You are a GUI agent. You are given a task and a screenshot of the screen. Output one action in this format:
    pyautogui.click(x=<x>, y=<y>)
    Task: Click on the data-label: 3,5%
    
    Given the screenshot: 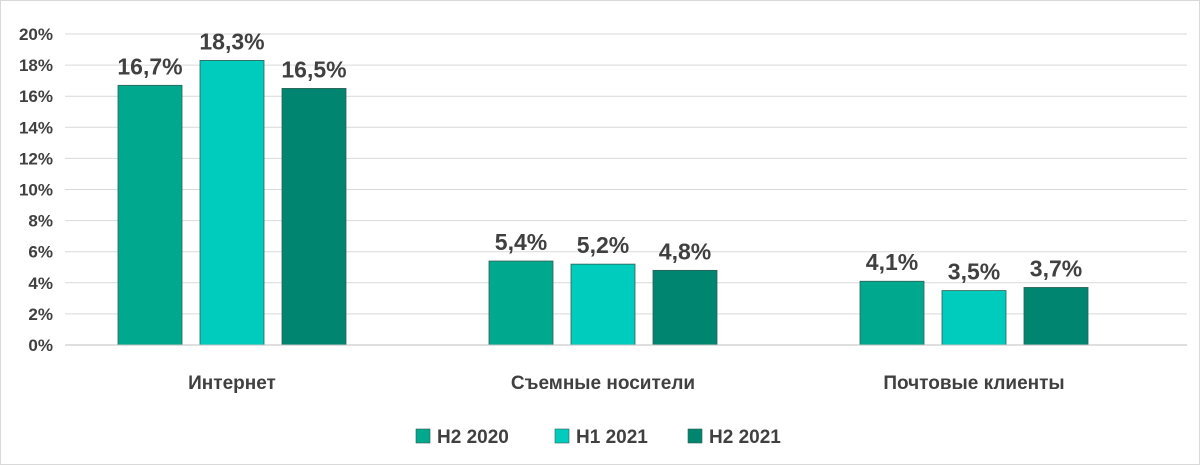 What is the action you would take?
    pyautogui.click(x=974, y=272)
    